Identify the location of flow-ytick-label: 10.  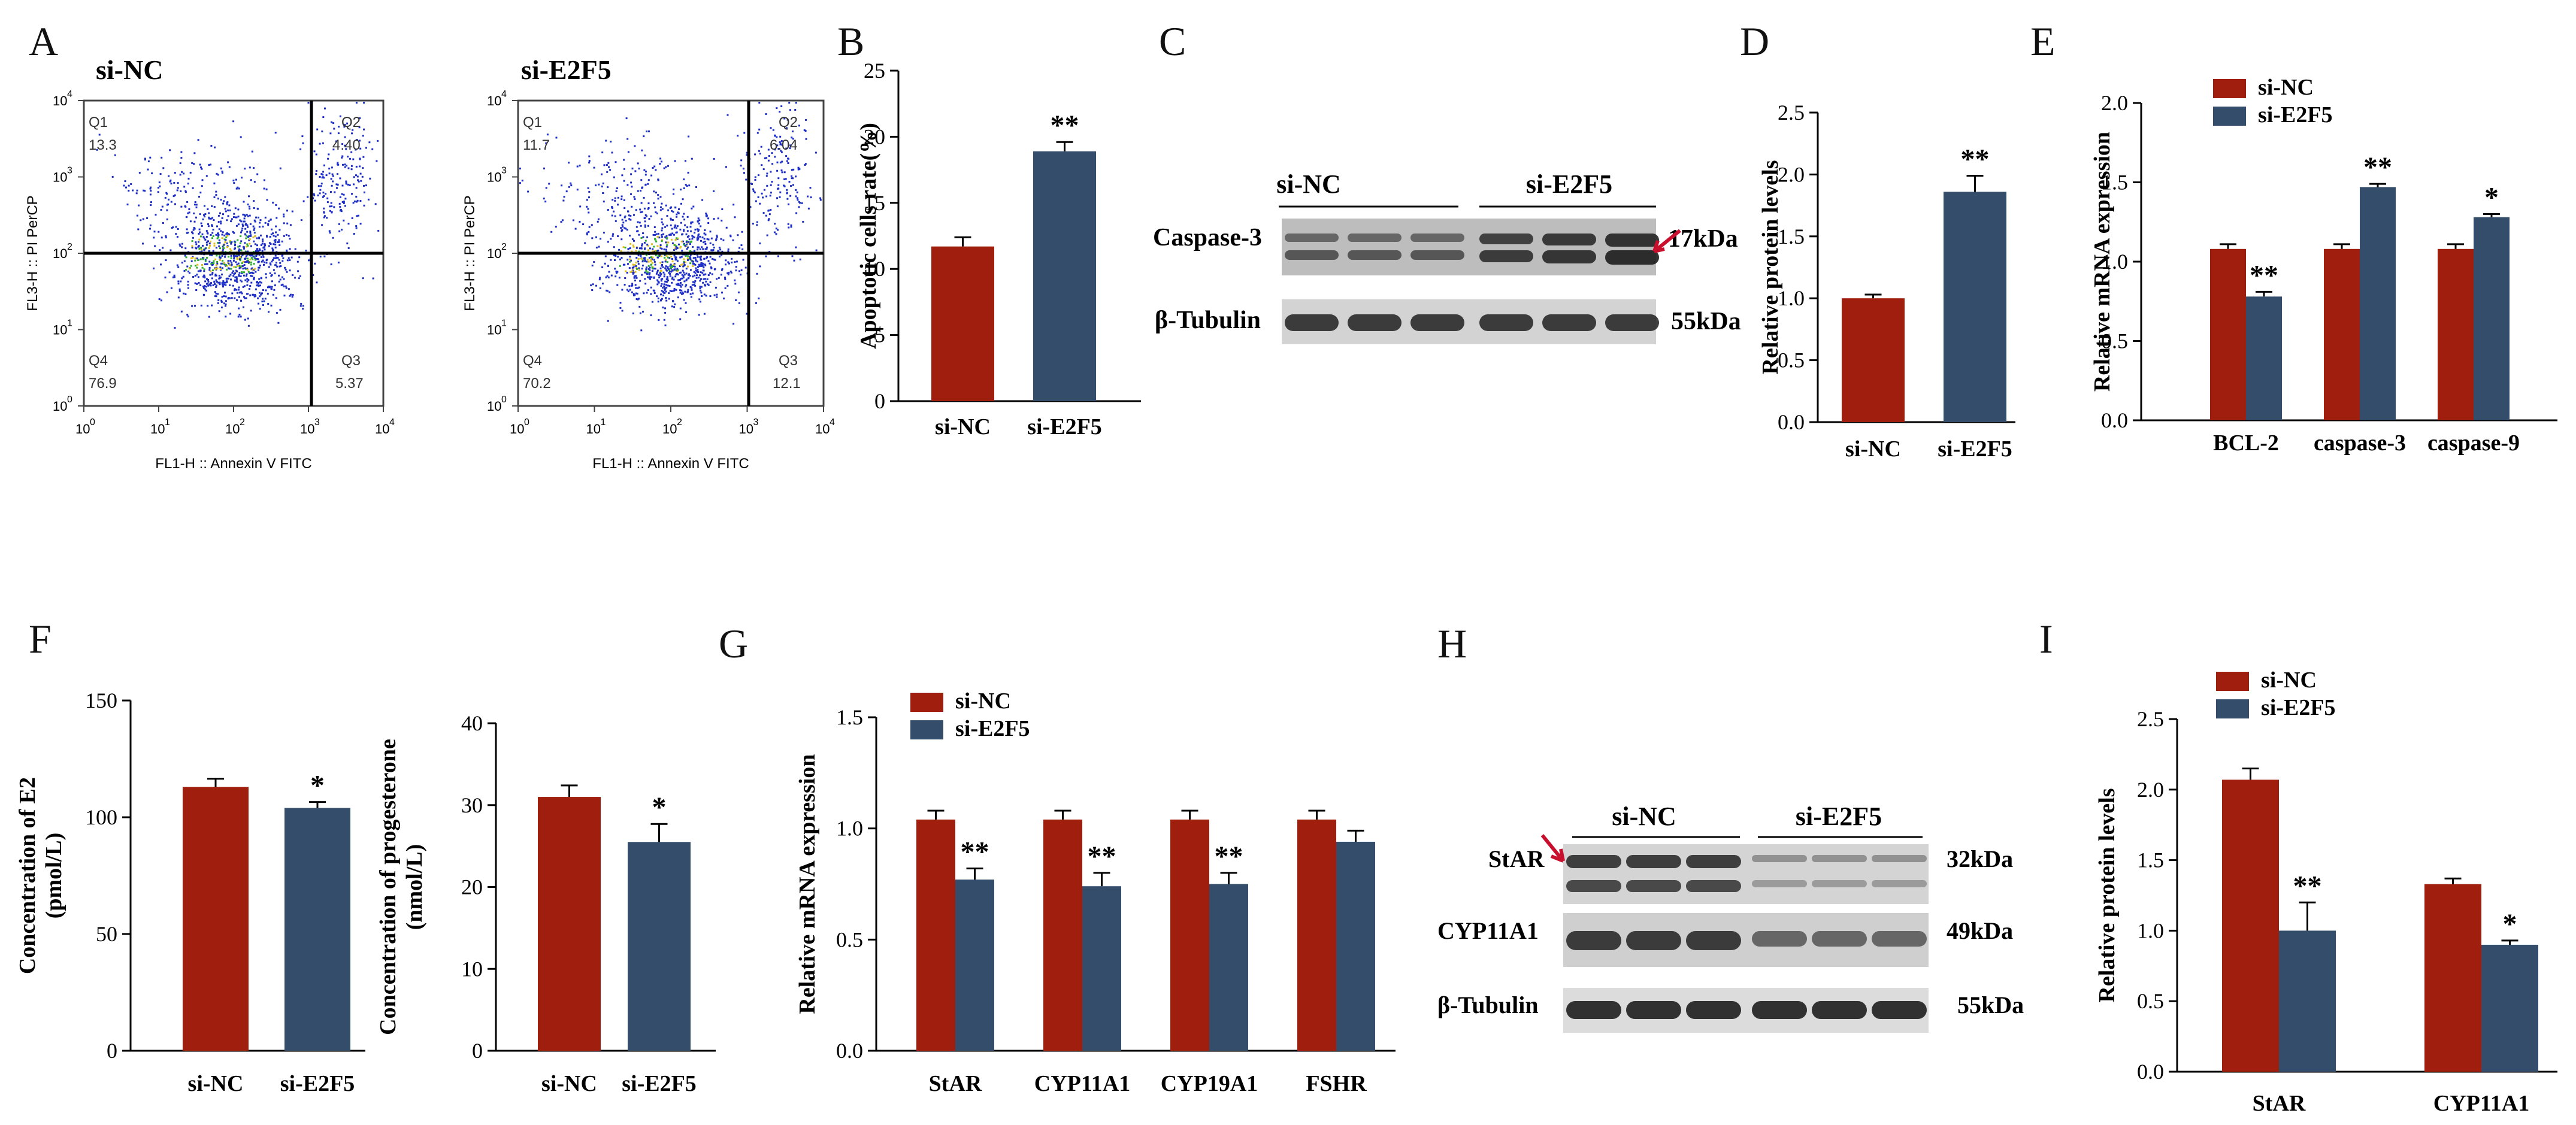
(494, 177).